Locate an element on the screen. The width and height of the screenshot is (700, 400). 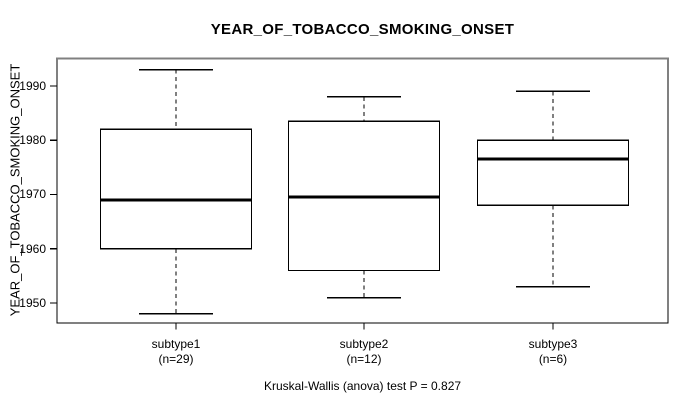
group-n: (n=29) is located at coordinates (176, 359).